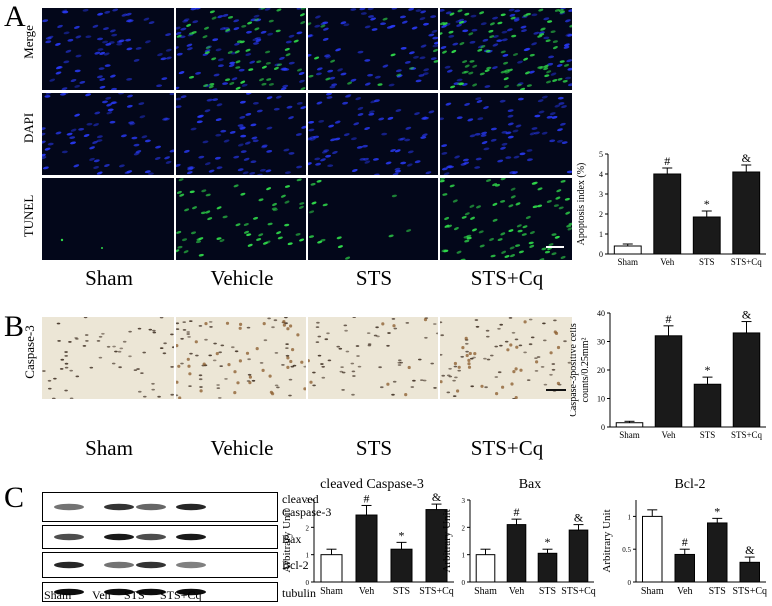 The width and height of the screenshot is (772, 606). I want to click on y-tick-label: 4, so click(601, 174).